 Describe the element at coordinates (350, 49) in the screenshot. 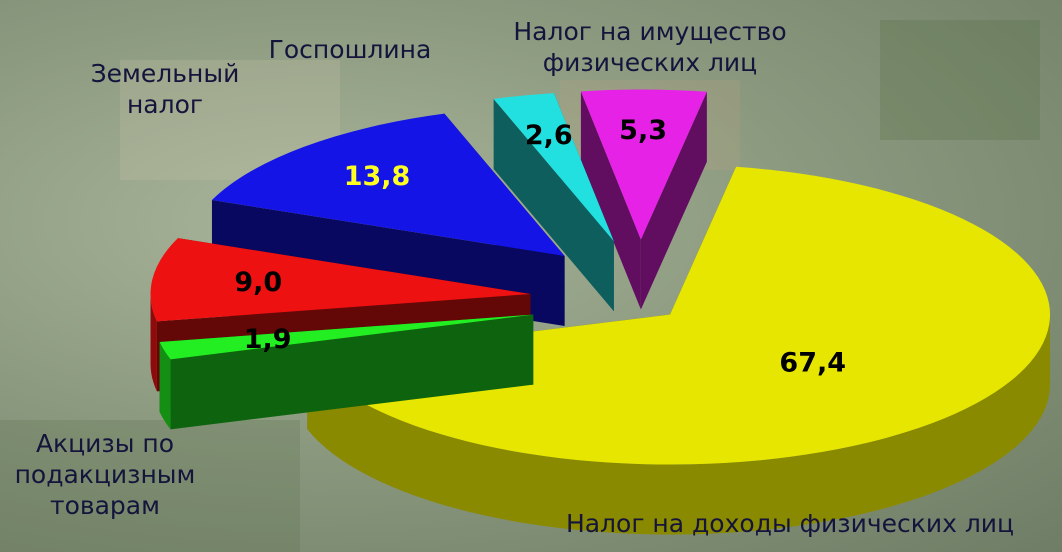

I see `category-label: Госпошлина` at that location.